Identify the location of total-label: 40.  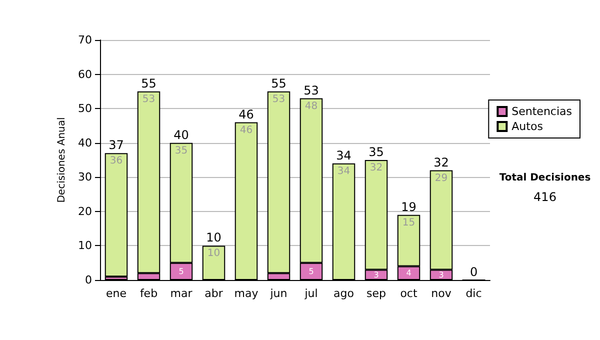
(181, 135).